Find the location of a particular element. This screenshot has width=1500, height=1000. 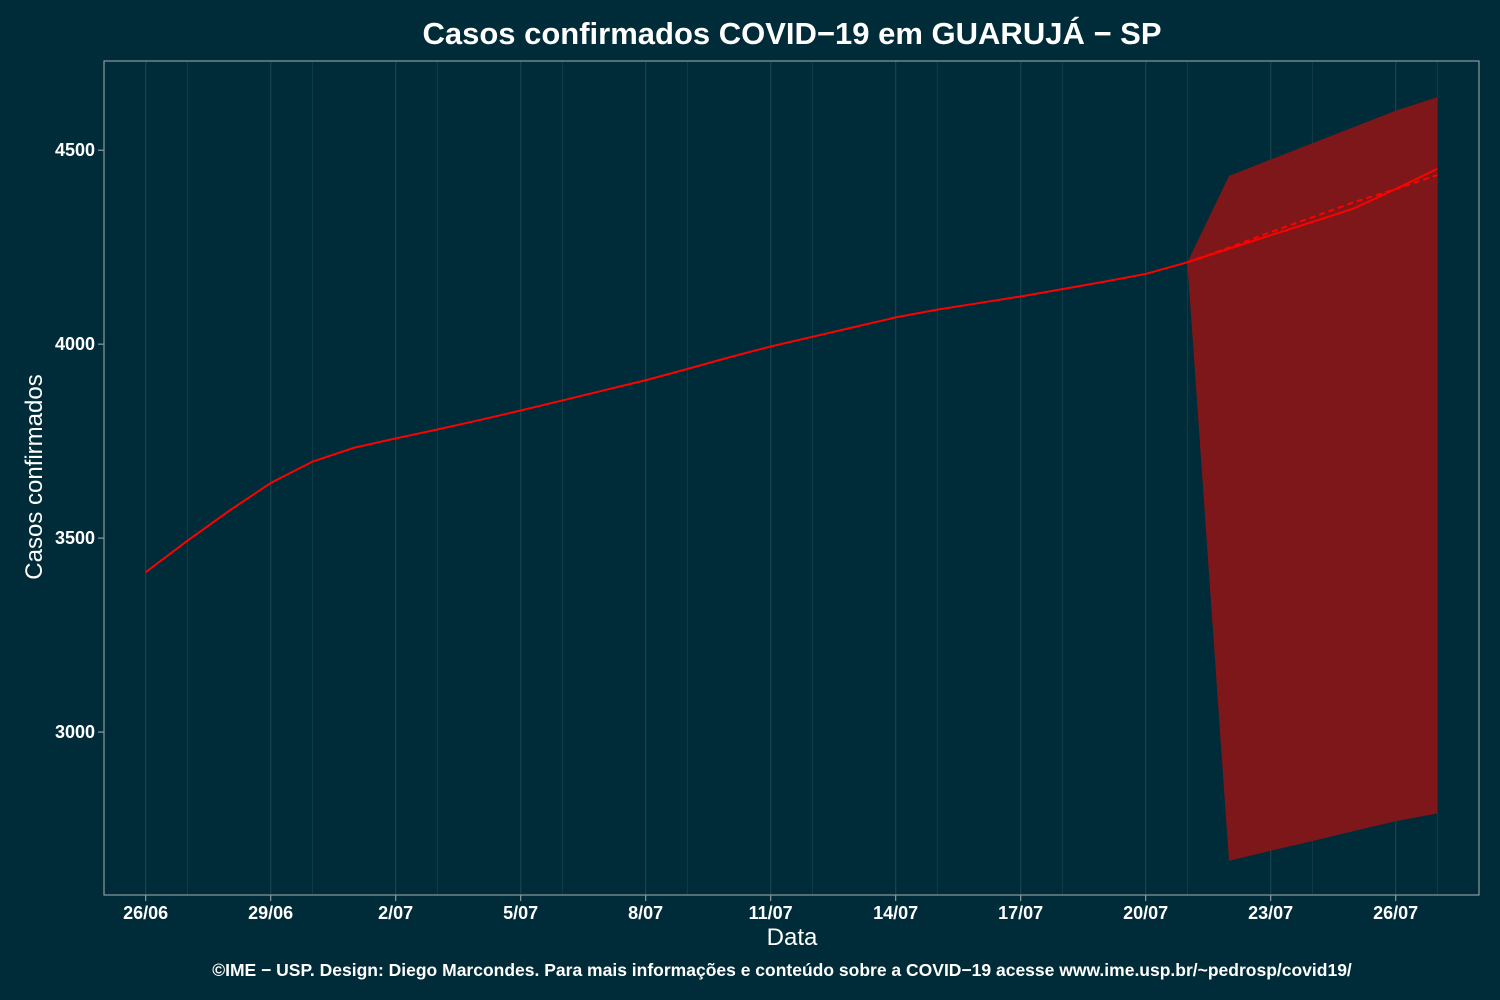

x-tick-label: 2/07 is located at coordinates (395, 913).